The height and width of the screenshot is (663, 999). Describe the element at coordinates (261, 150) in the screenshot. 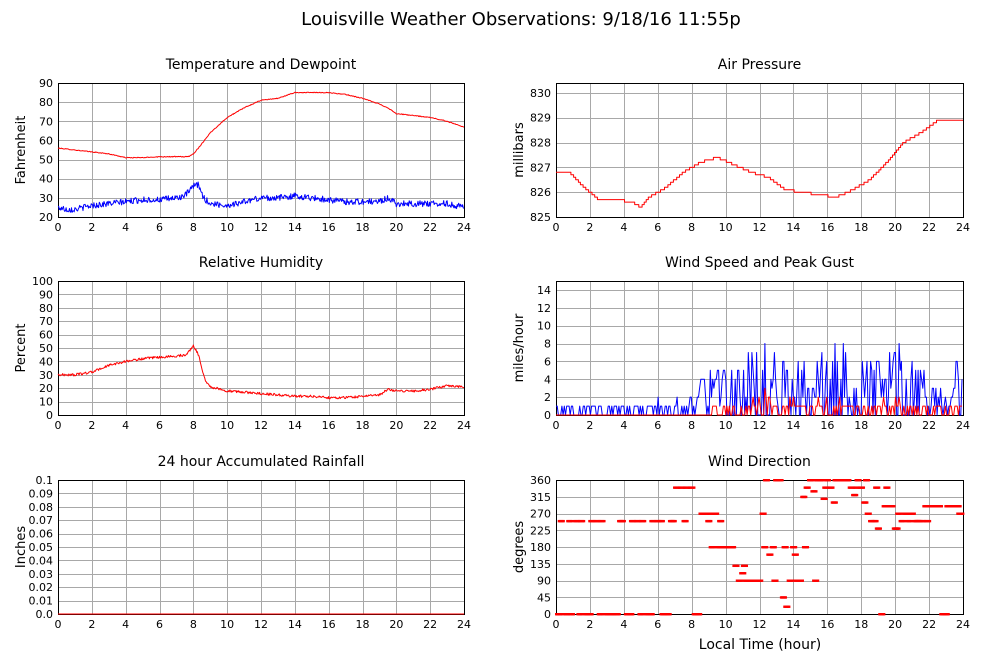

I see `temp-plot-frame` at that location.